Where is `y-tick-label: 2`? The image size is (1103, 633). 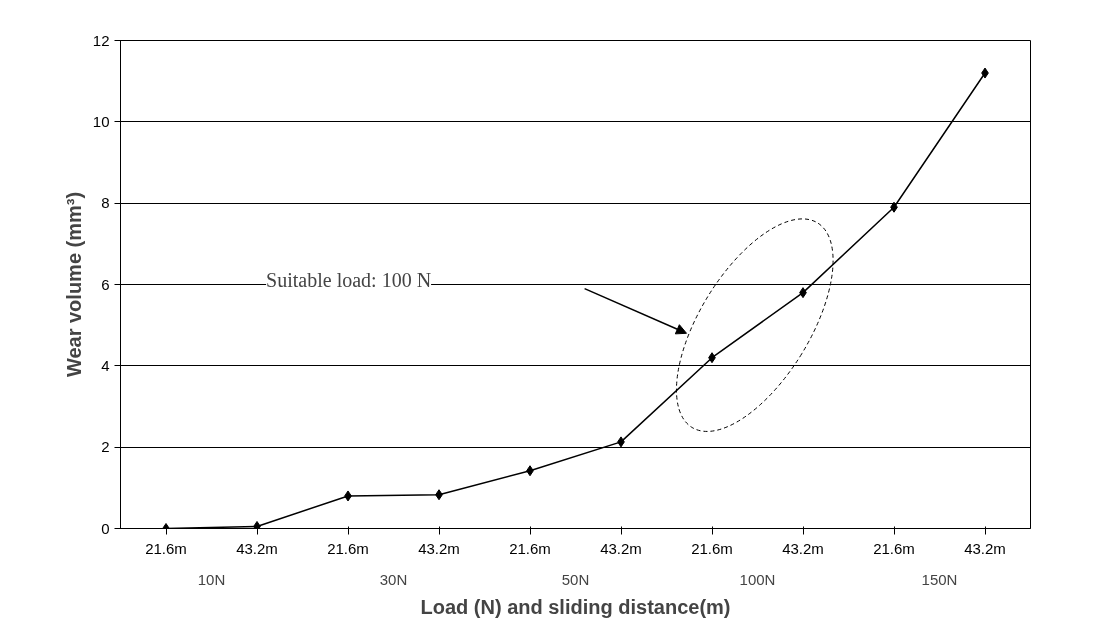
y-tick-label: 2 is located at coordinates (105, 447).